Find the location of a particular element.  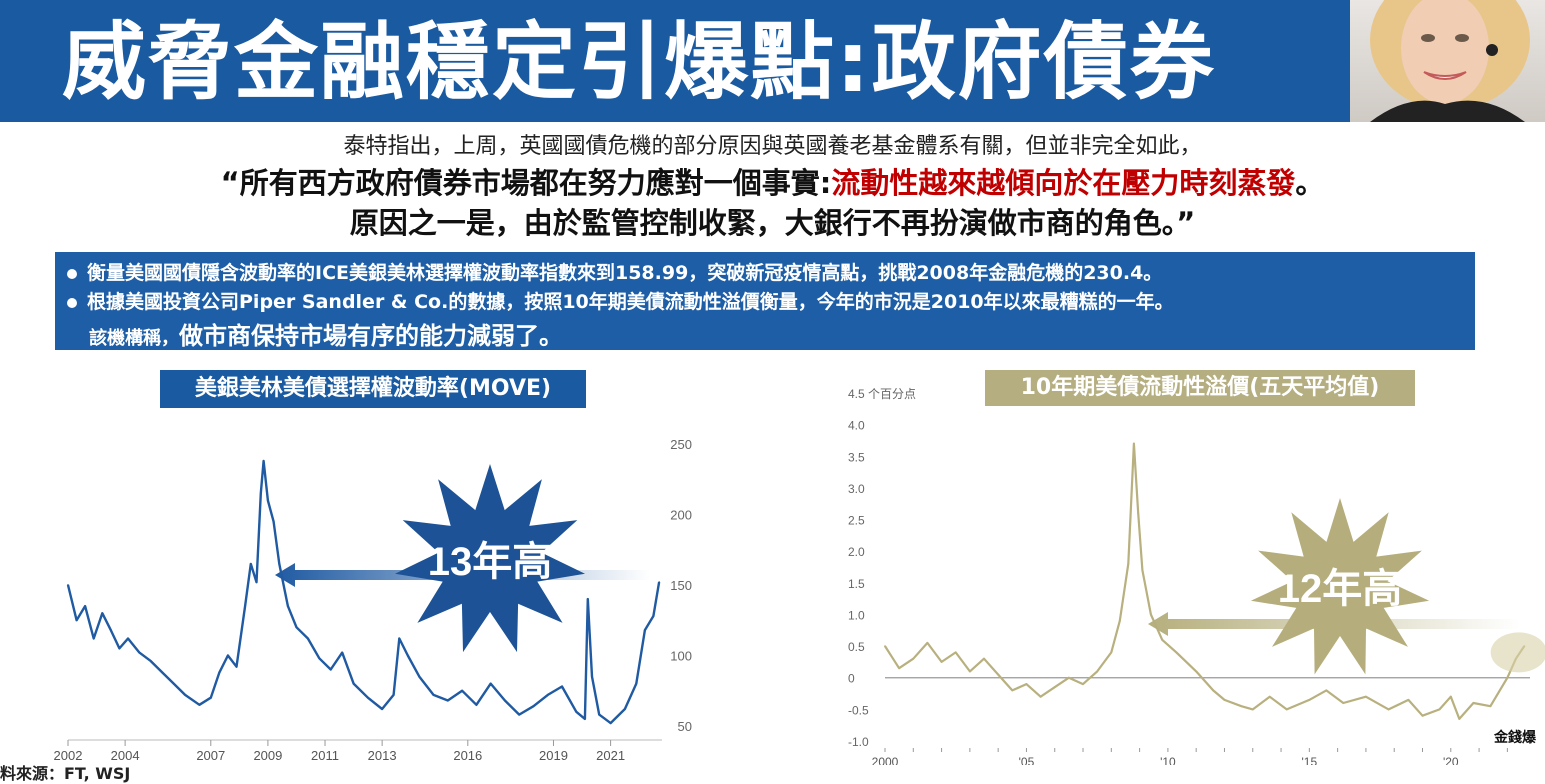

callout-label: 12年高 is located at coordinates (1340, 589).